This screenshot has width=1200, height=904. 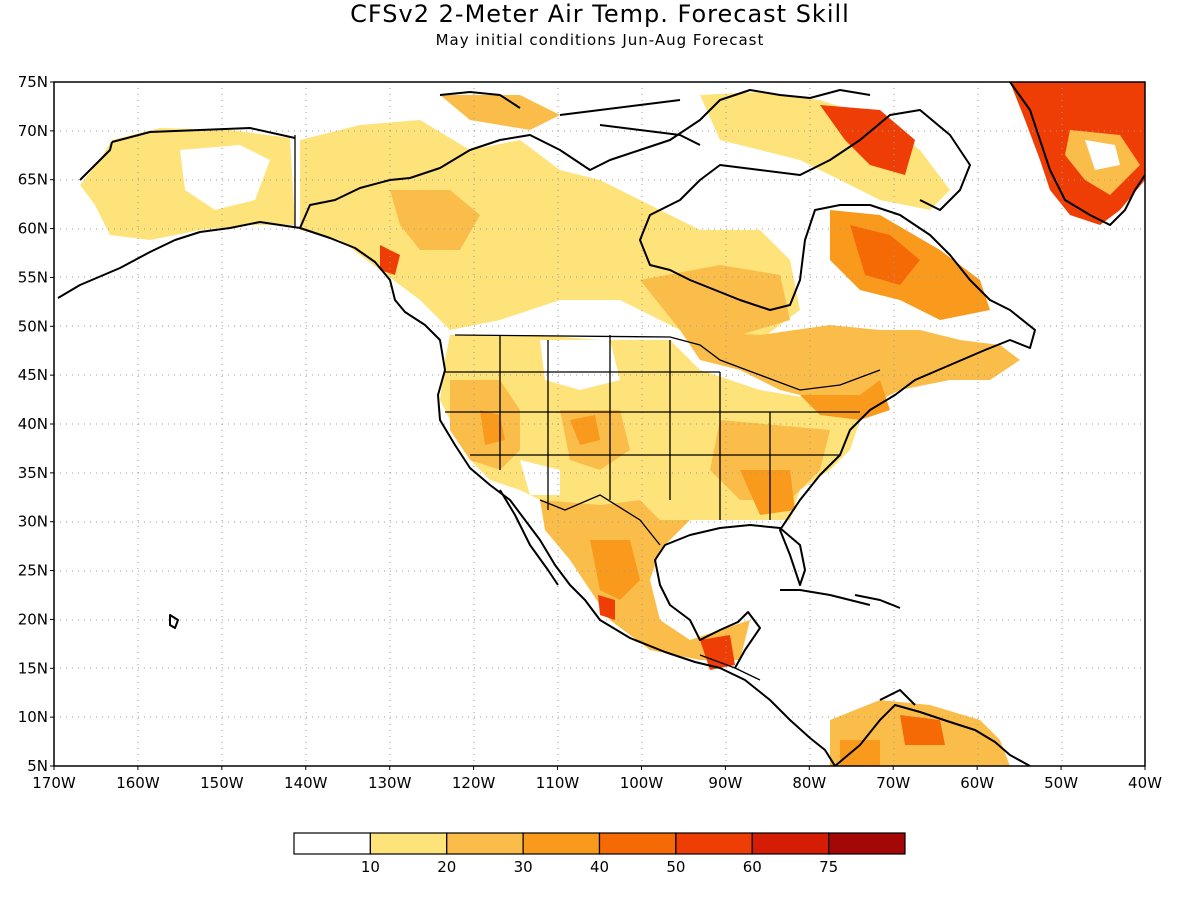 I want to click on colorbar-label: 20, so click(x=446, y=867).